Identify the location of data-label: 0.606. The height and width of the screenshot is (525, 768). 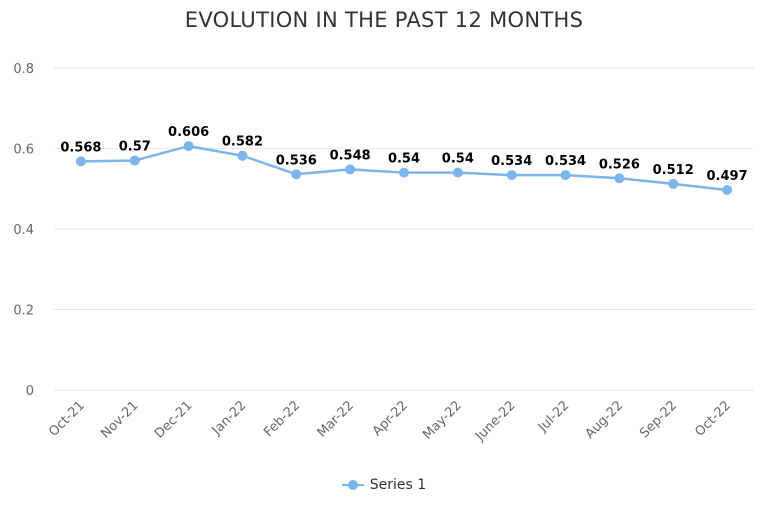
(188, 132).